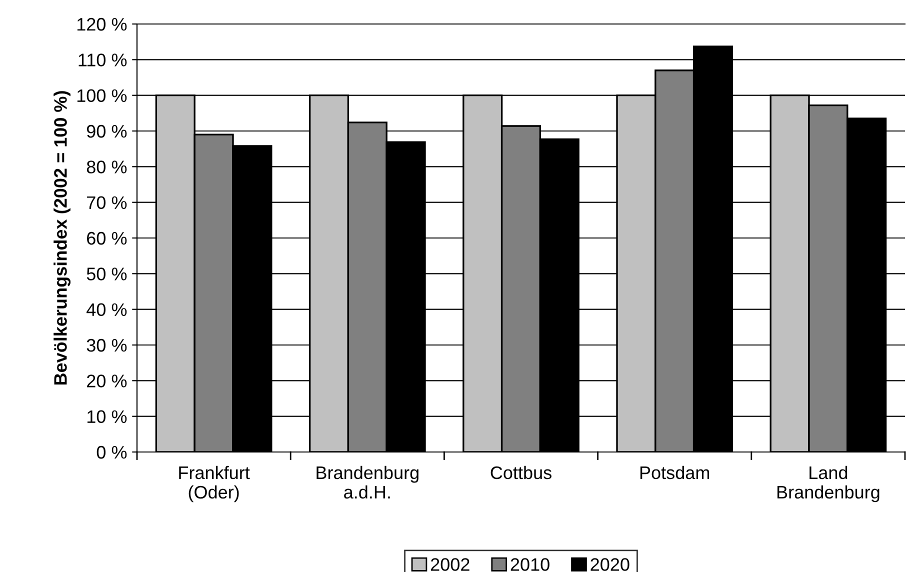 The image size is (906, 572). What do you see at coordinates (610, 564) in the screenshot?
I see `legend-label: 2020` at bounding box center [610, 564].